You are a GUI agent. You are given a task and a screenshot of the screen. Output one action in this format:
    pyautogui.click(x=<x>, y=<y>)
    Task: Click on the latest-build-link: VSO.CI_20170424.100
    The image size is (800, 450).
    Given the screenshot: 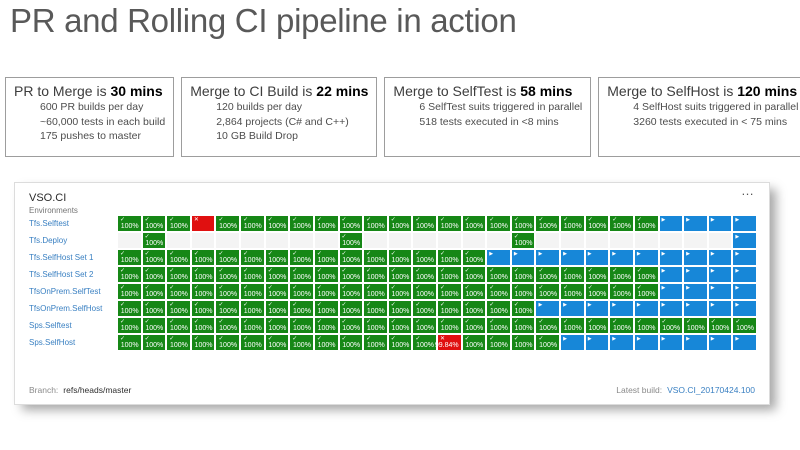 What is the action you would take?
    pyautogui.click(x=711, y=390)
    